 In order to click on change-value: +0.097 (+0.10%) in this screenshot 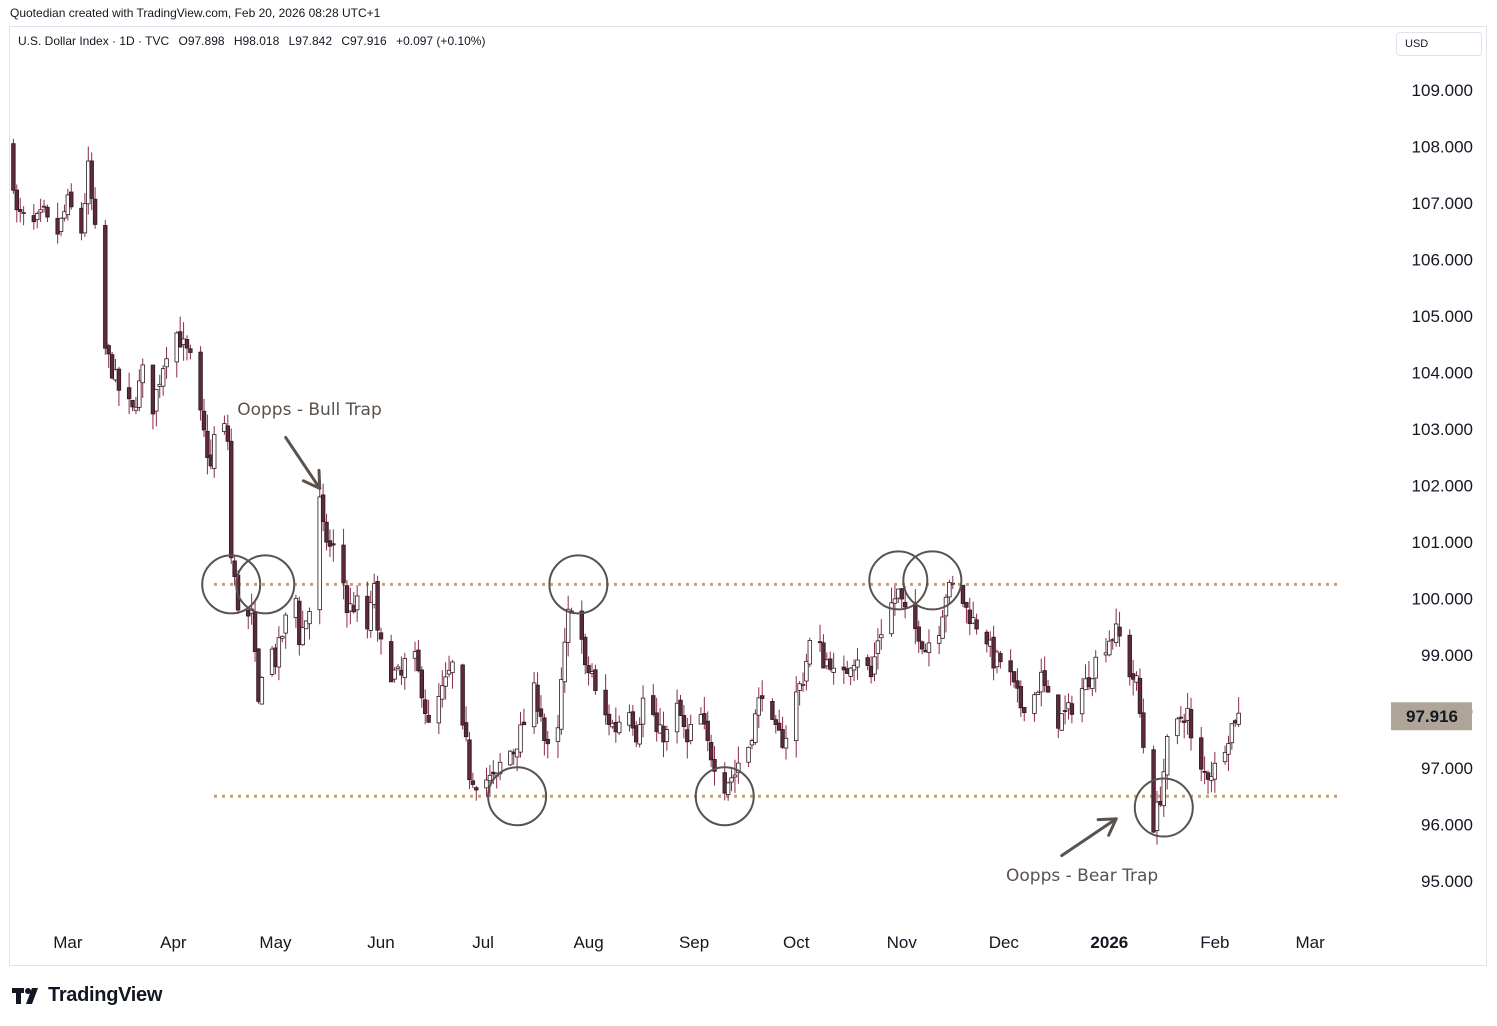, I will do `click(441, 41)`.